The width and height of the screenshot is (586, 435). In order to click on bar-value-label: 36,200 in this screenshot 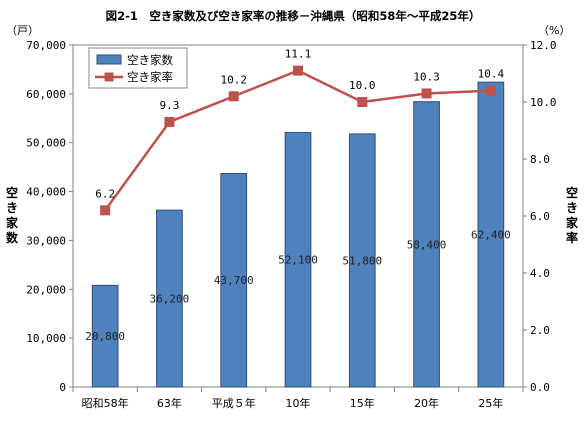, I will do `click(170, 299)`.